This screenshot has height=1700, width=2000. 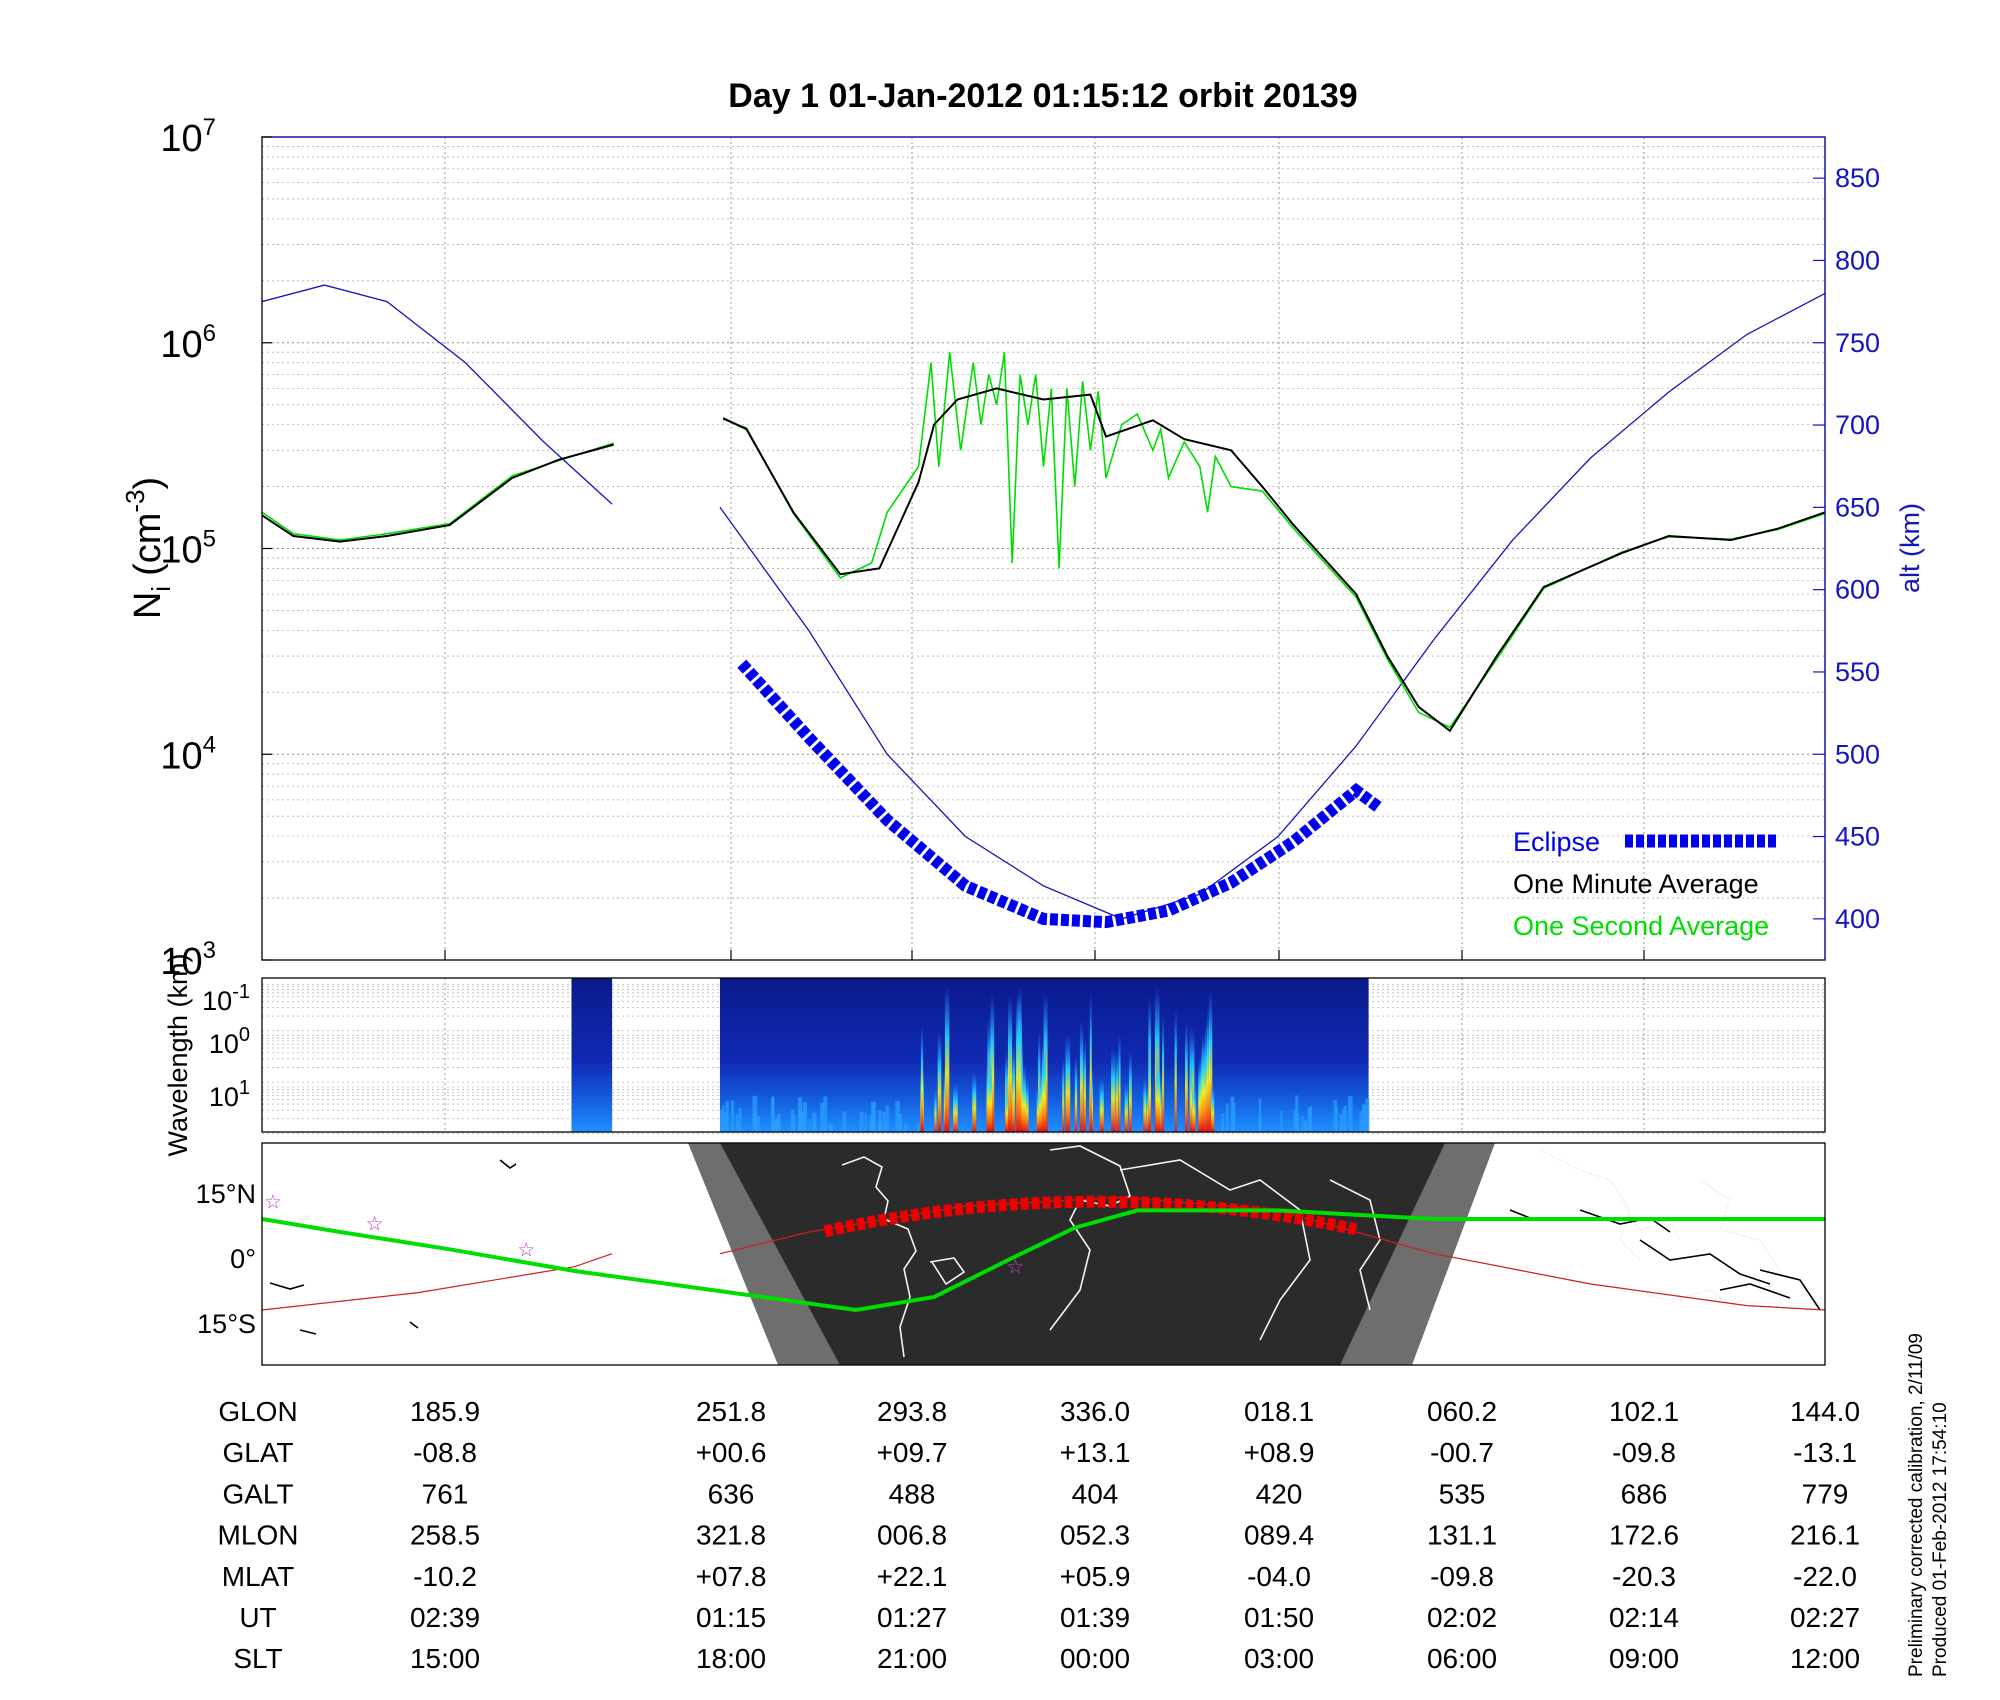 What do you see at coordinates (1011, 1254) in the screenshot?
I see `map-panel: ☆ ☆ ☆ ☆ 15°N 0° 15°S` at bounding box center [1011, 1254].